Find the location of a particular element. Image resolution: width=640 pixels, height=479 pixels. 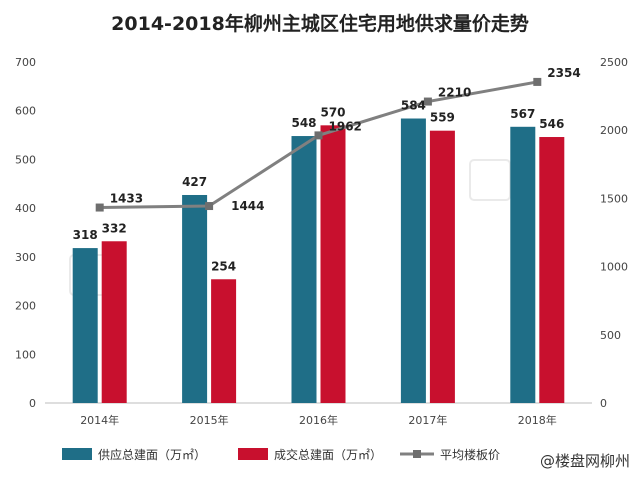

y-left-tick-label: 700 is located at coordinates (25, 62).